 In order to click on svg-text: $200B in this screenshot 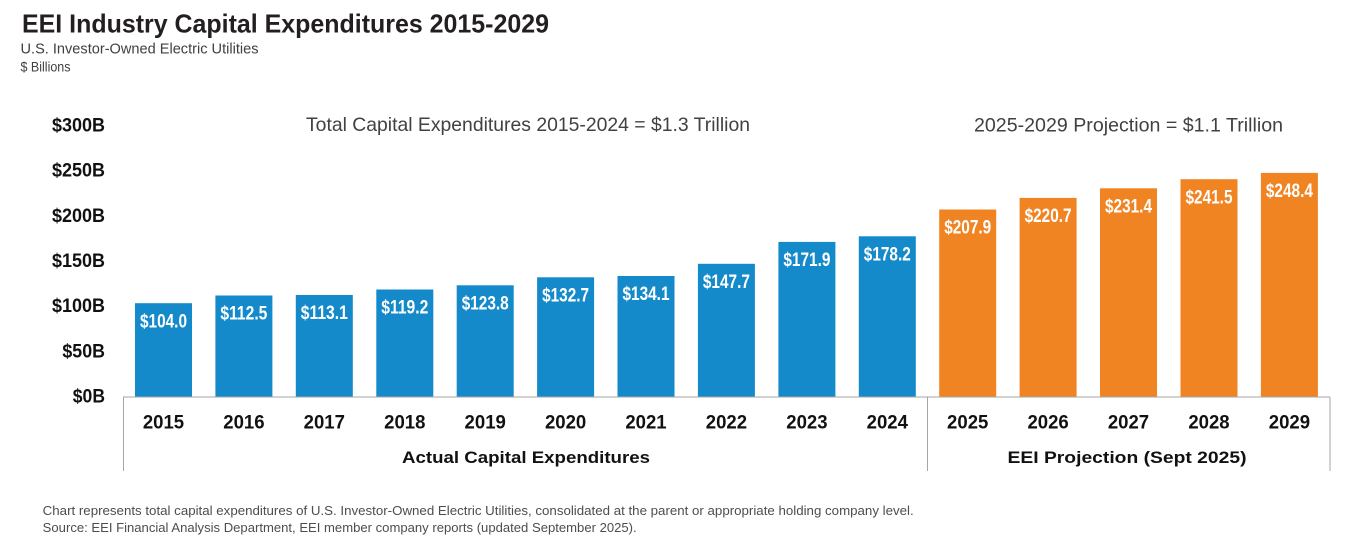, I will do `click(78, 216)`.